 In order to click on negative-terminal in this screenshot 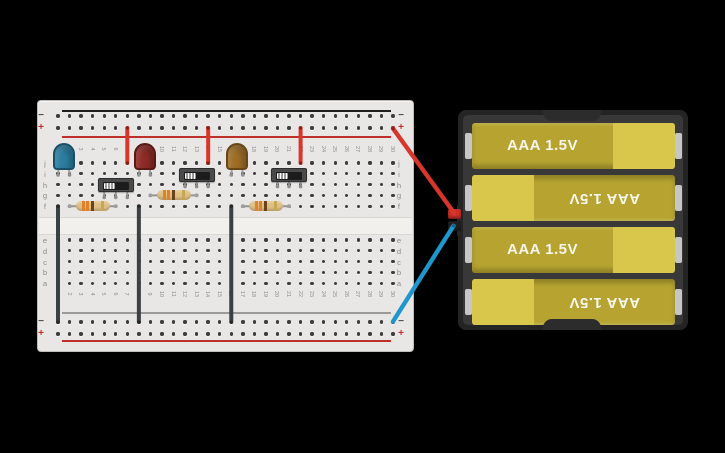, I will do `click(454, 225)`.